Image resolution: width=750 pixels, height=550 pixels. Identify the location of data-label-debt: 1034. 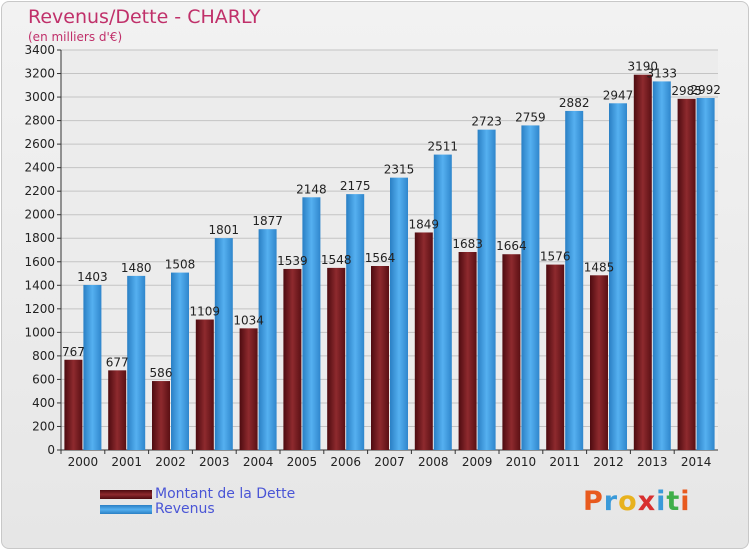
(248, 320).